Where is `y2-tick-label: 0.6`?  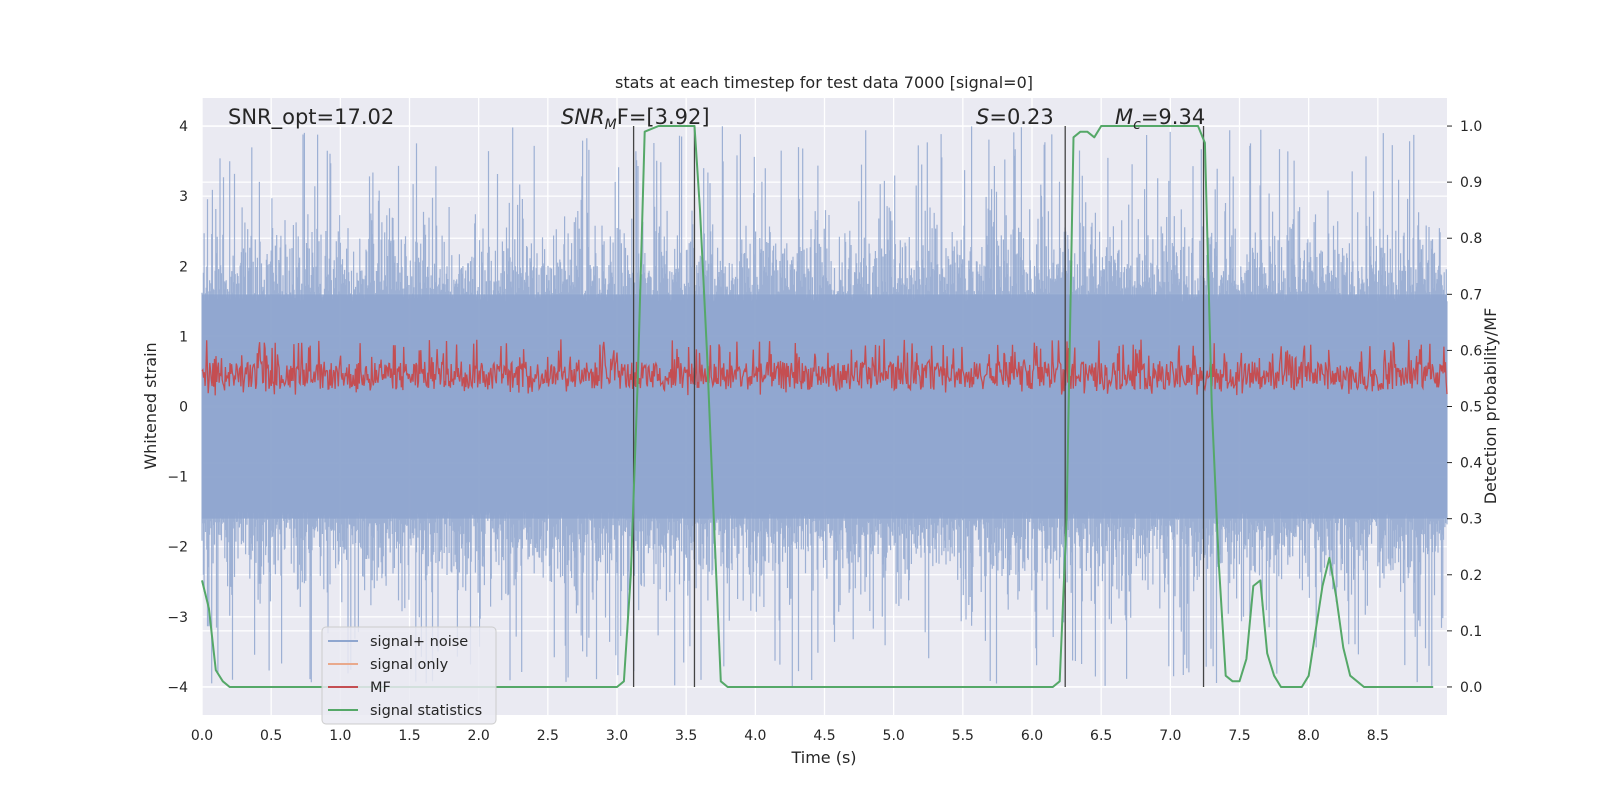 y2-tick-label: 0.6 is located at coordinates (1471, 351).